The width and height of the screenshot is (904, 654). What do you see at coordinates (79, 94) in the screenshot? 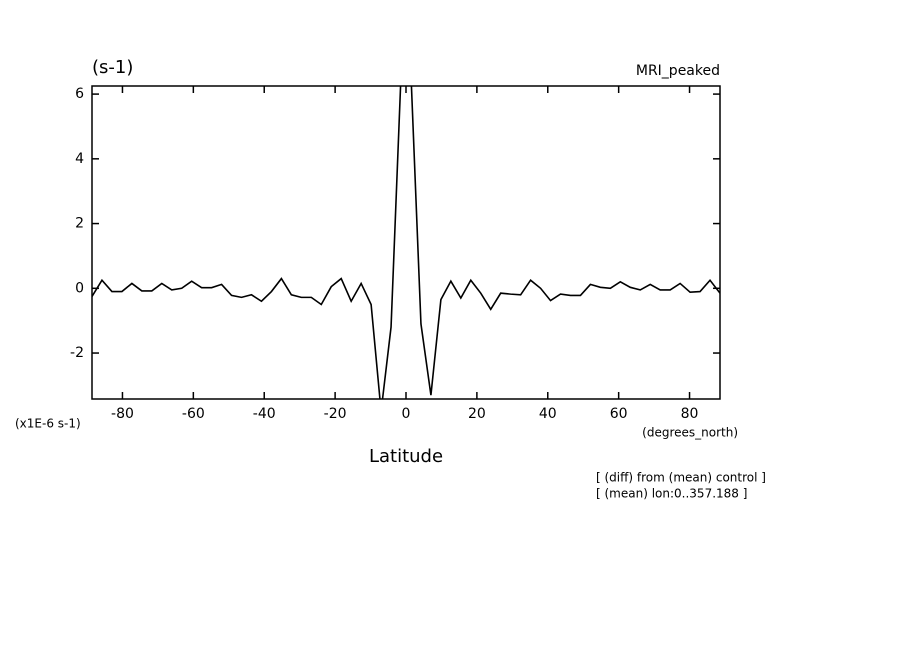
I see `y-tick-label: 6` at bounding box center [79, 94].